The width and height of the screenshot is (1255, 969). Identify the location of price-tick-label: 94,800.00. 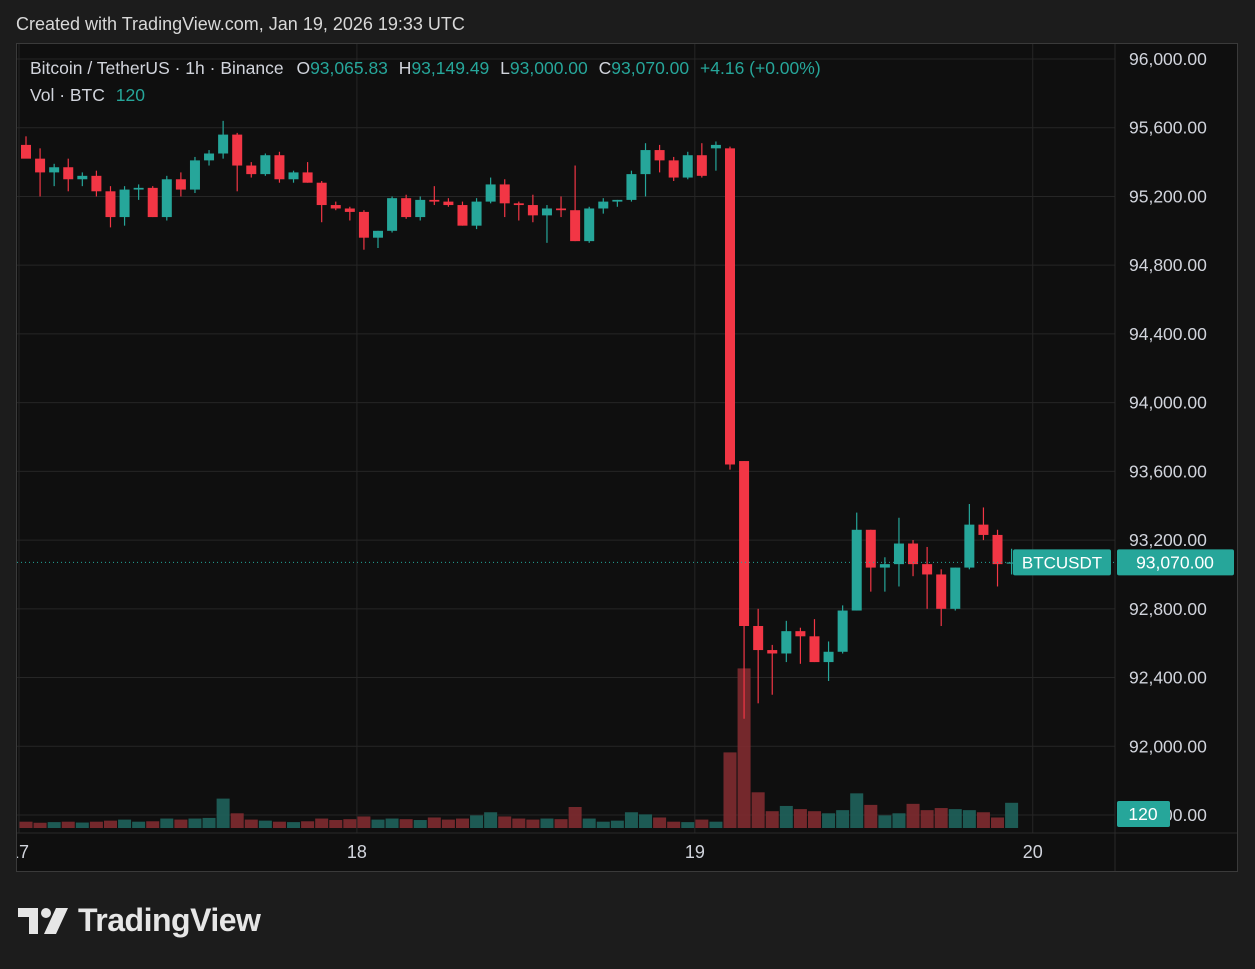
(1168, 265).